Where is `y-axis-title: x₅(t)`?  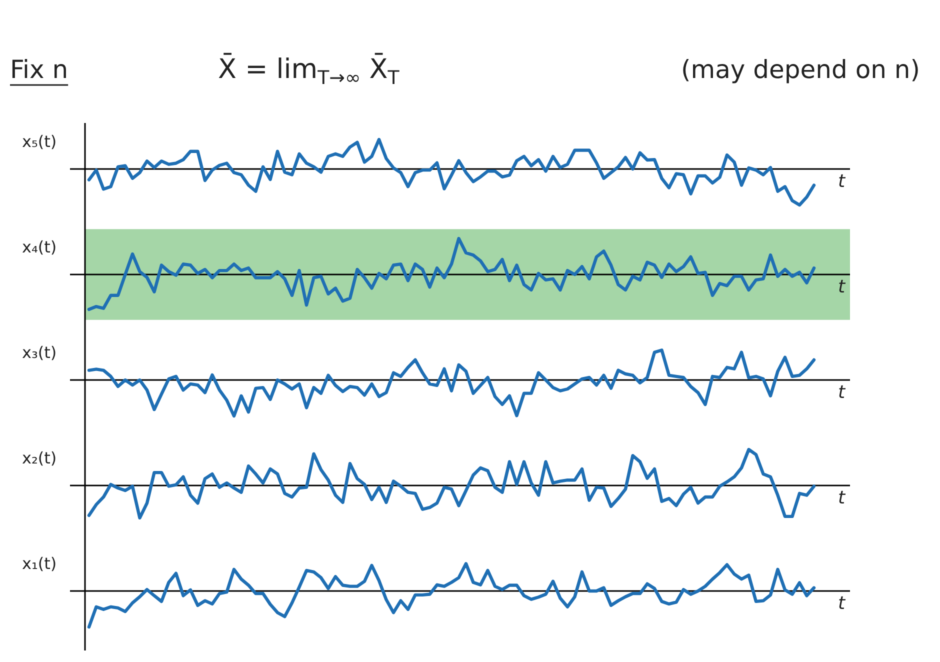 y-axis-title: x₅(t) is located at coordinates (39, 141).